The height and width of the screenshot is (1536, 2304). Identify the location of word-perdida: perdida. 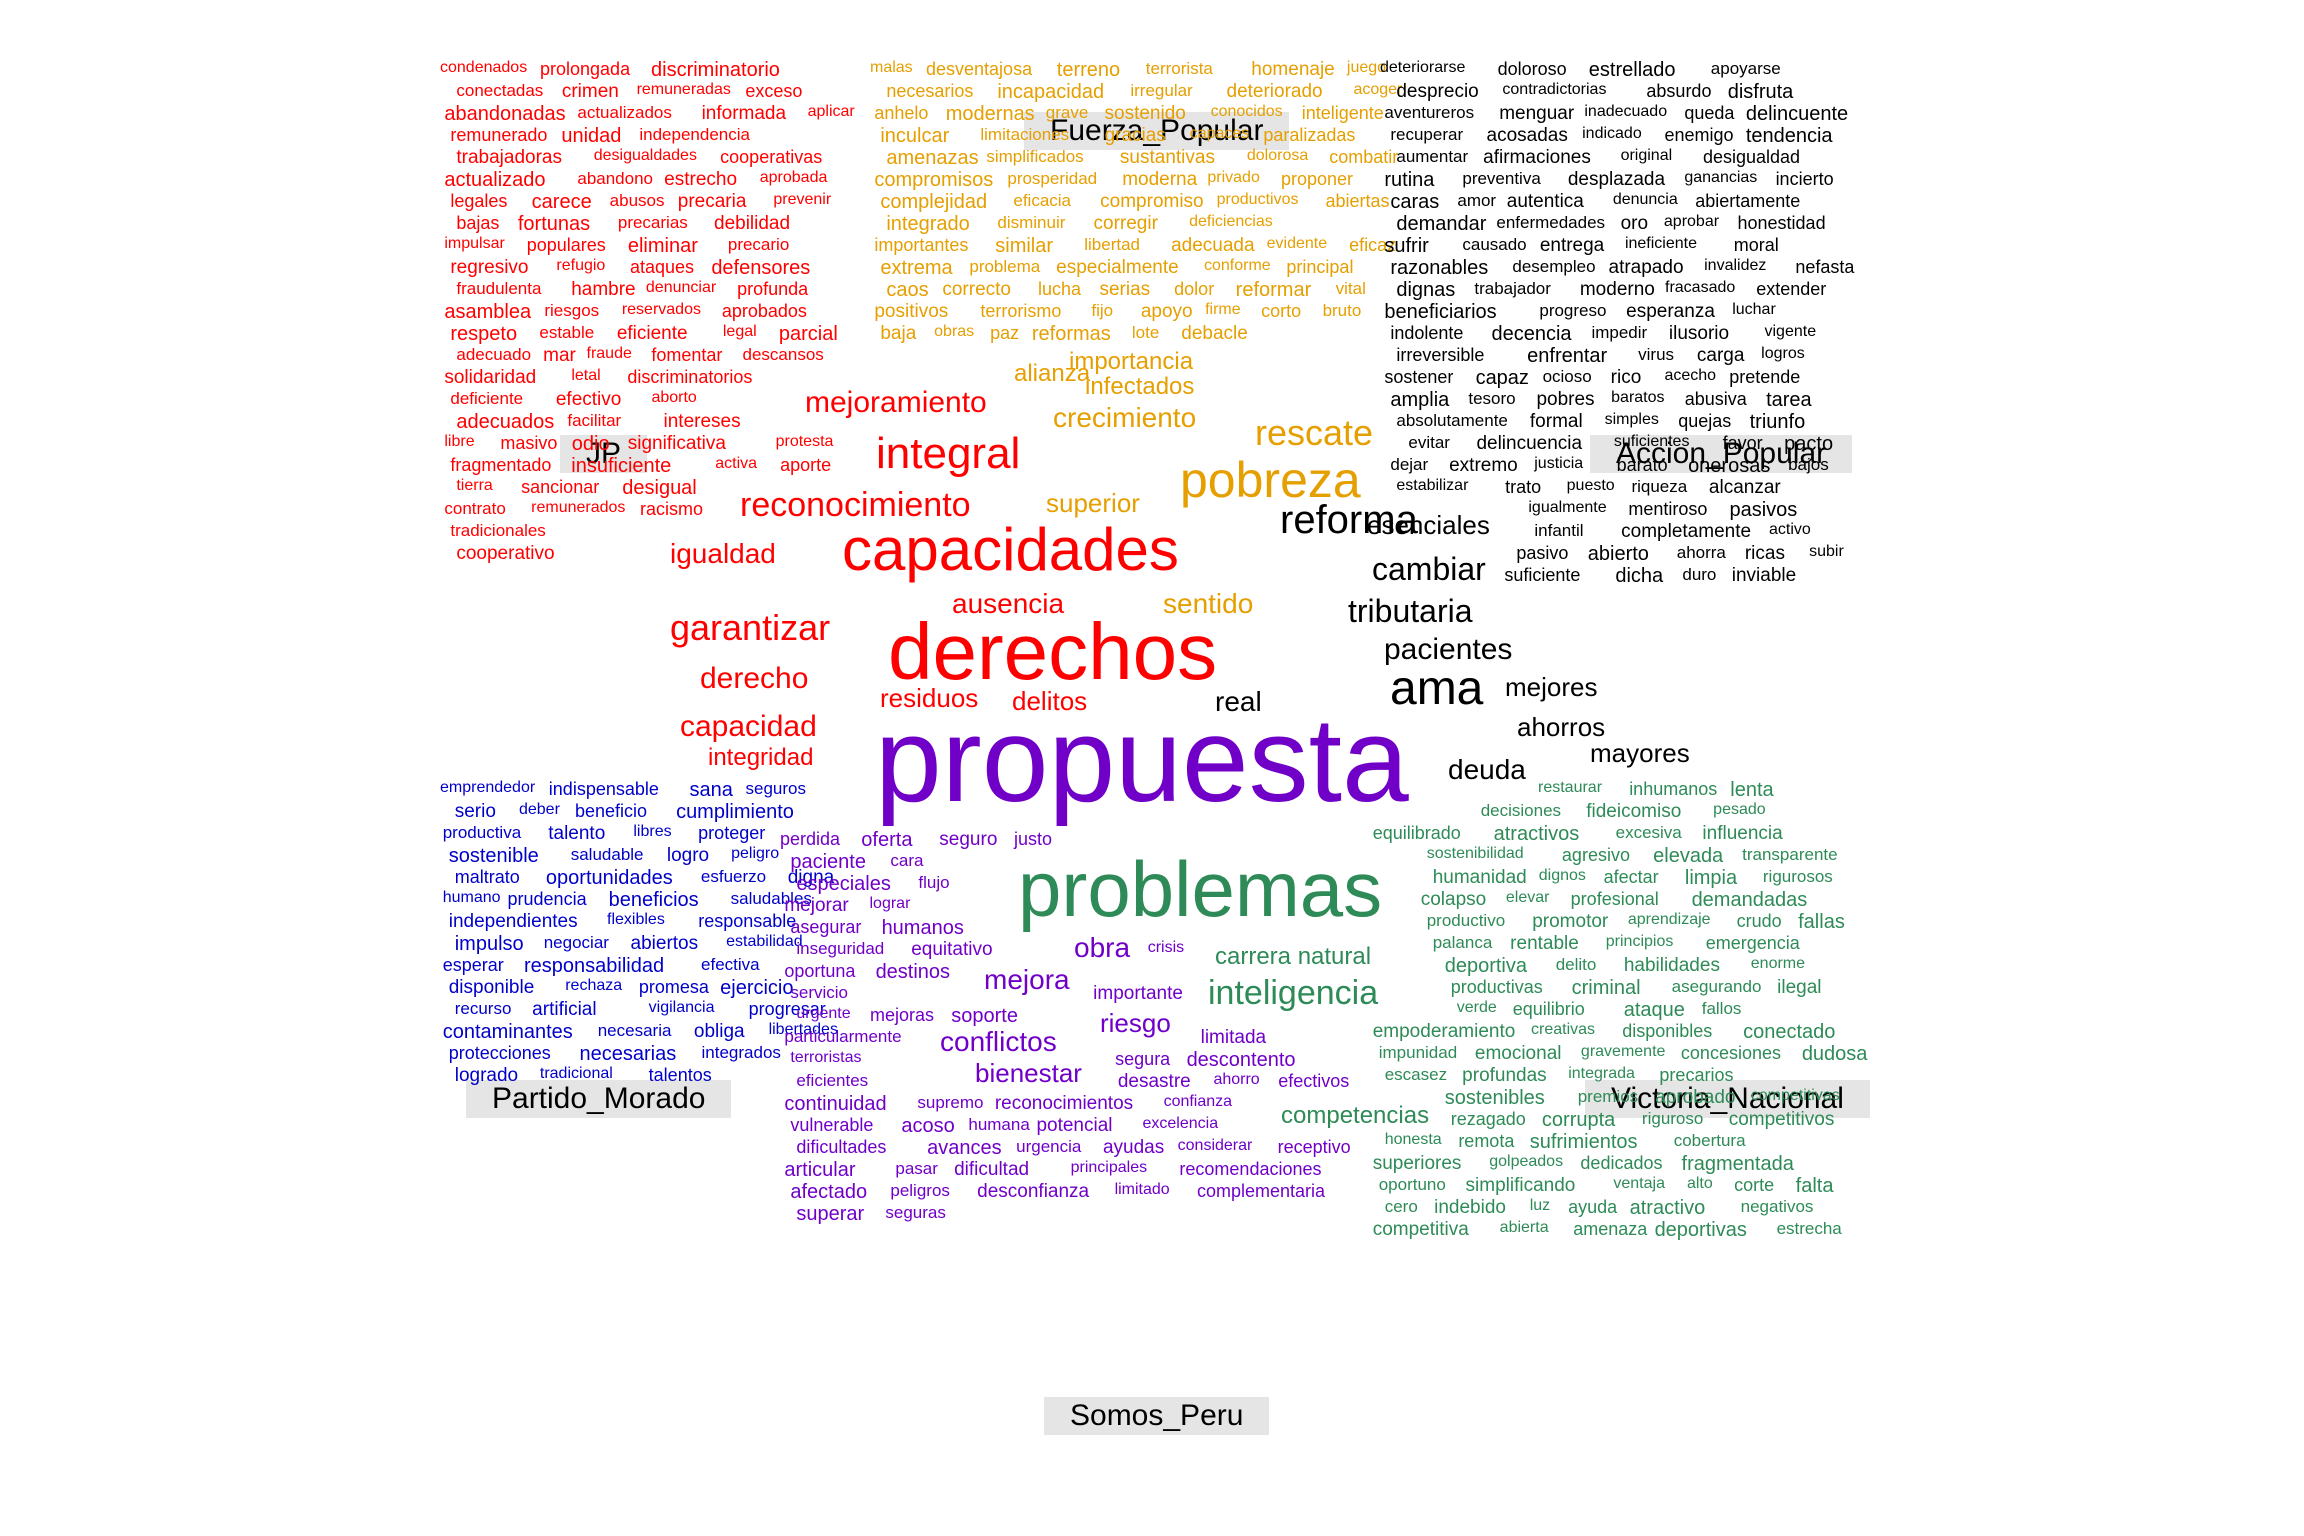
(810, 839).